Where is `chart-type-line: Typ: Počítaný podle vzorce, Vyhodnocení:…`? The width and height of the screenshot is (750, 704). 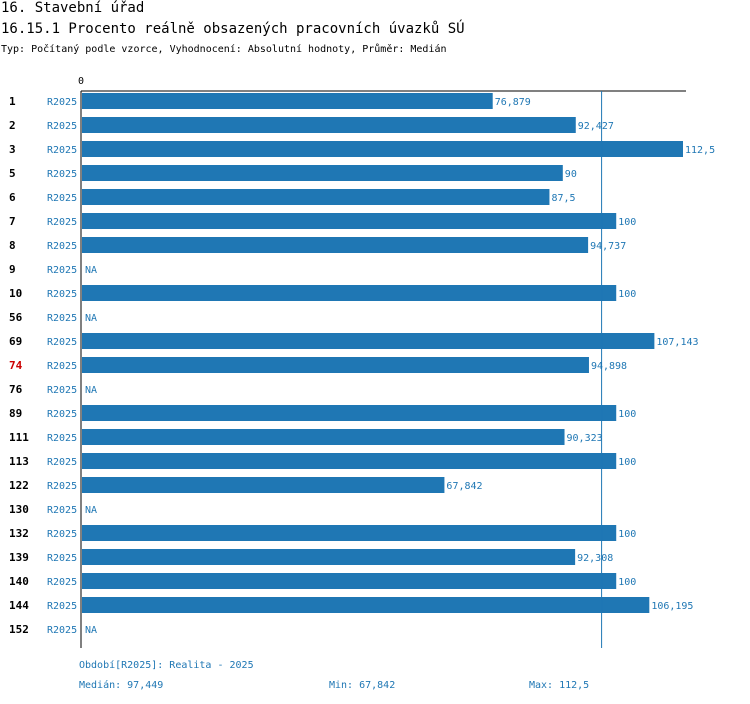 chart-type-line: Typ: Počítaný podle vzorce, Vyhodnocení:… is located at coordinates (224, 49).